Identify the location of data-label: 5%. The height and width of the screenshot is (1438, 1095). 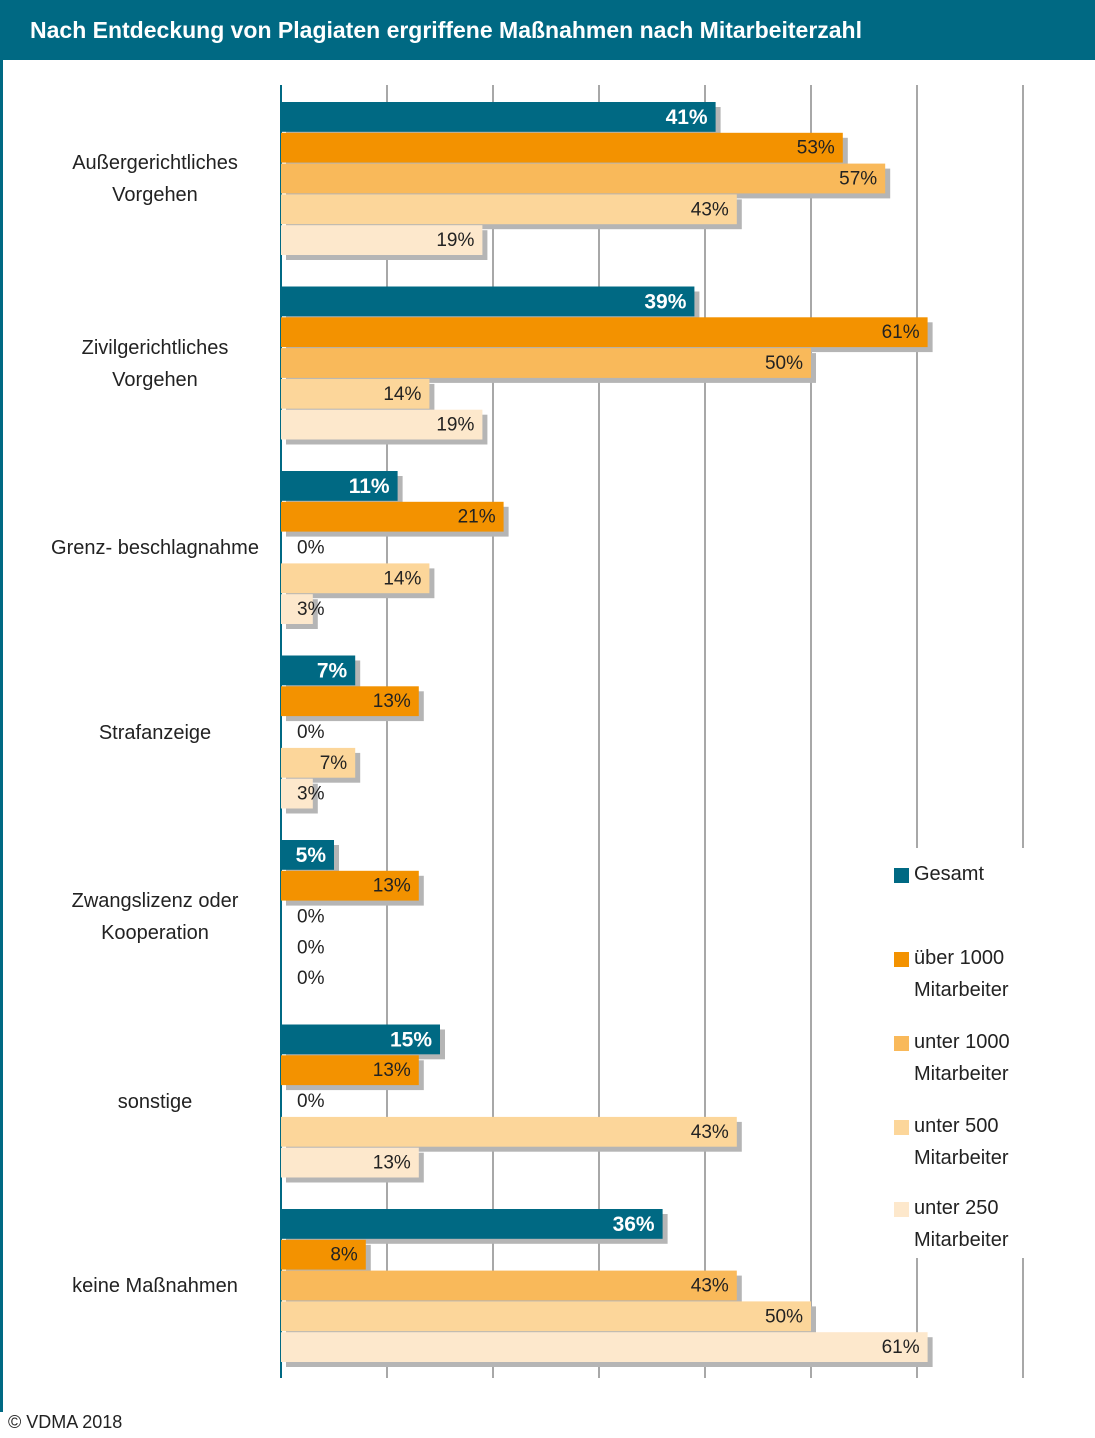
(311, 855).